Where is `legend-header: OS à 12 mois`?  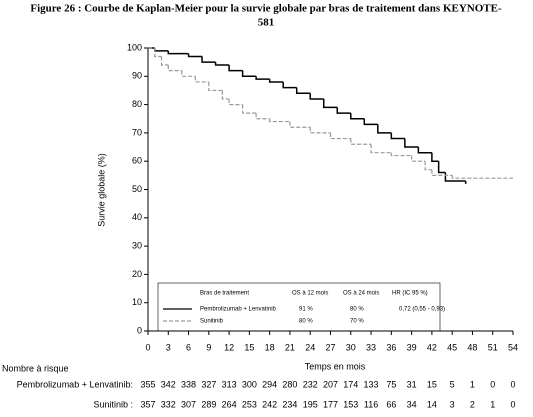
legend-header: OS à 12 mois is located at coordinates (310, 294).